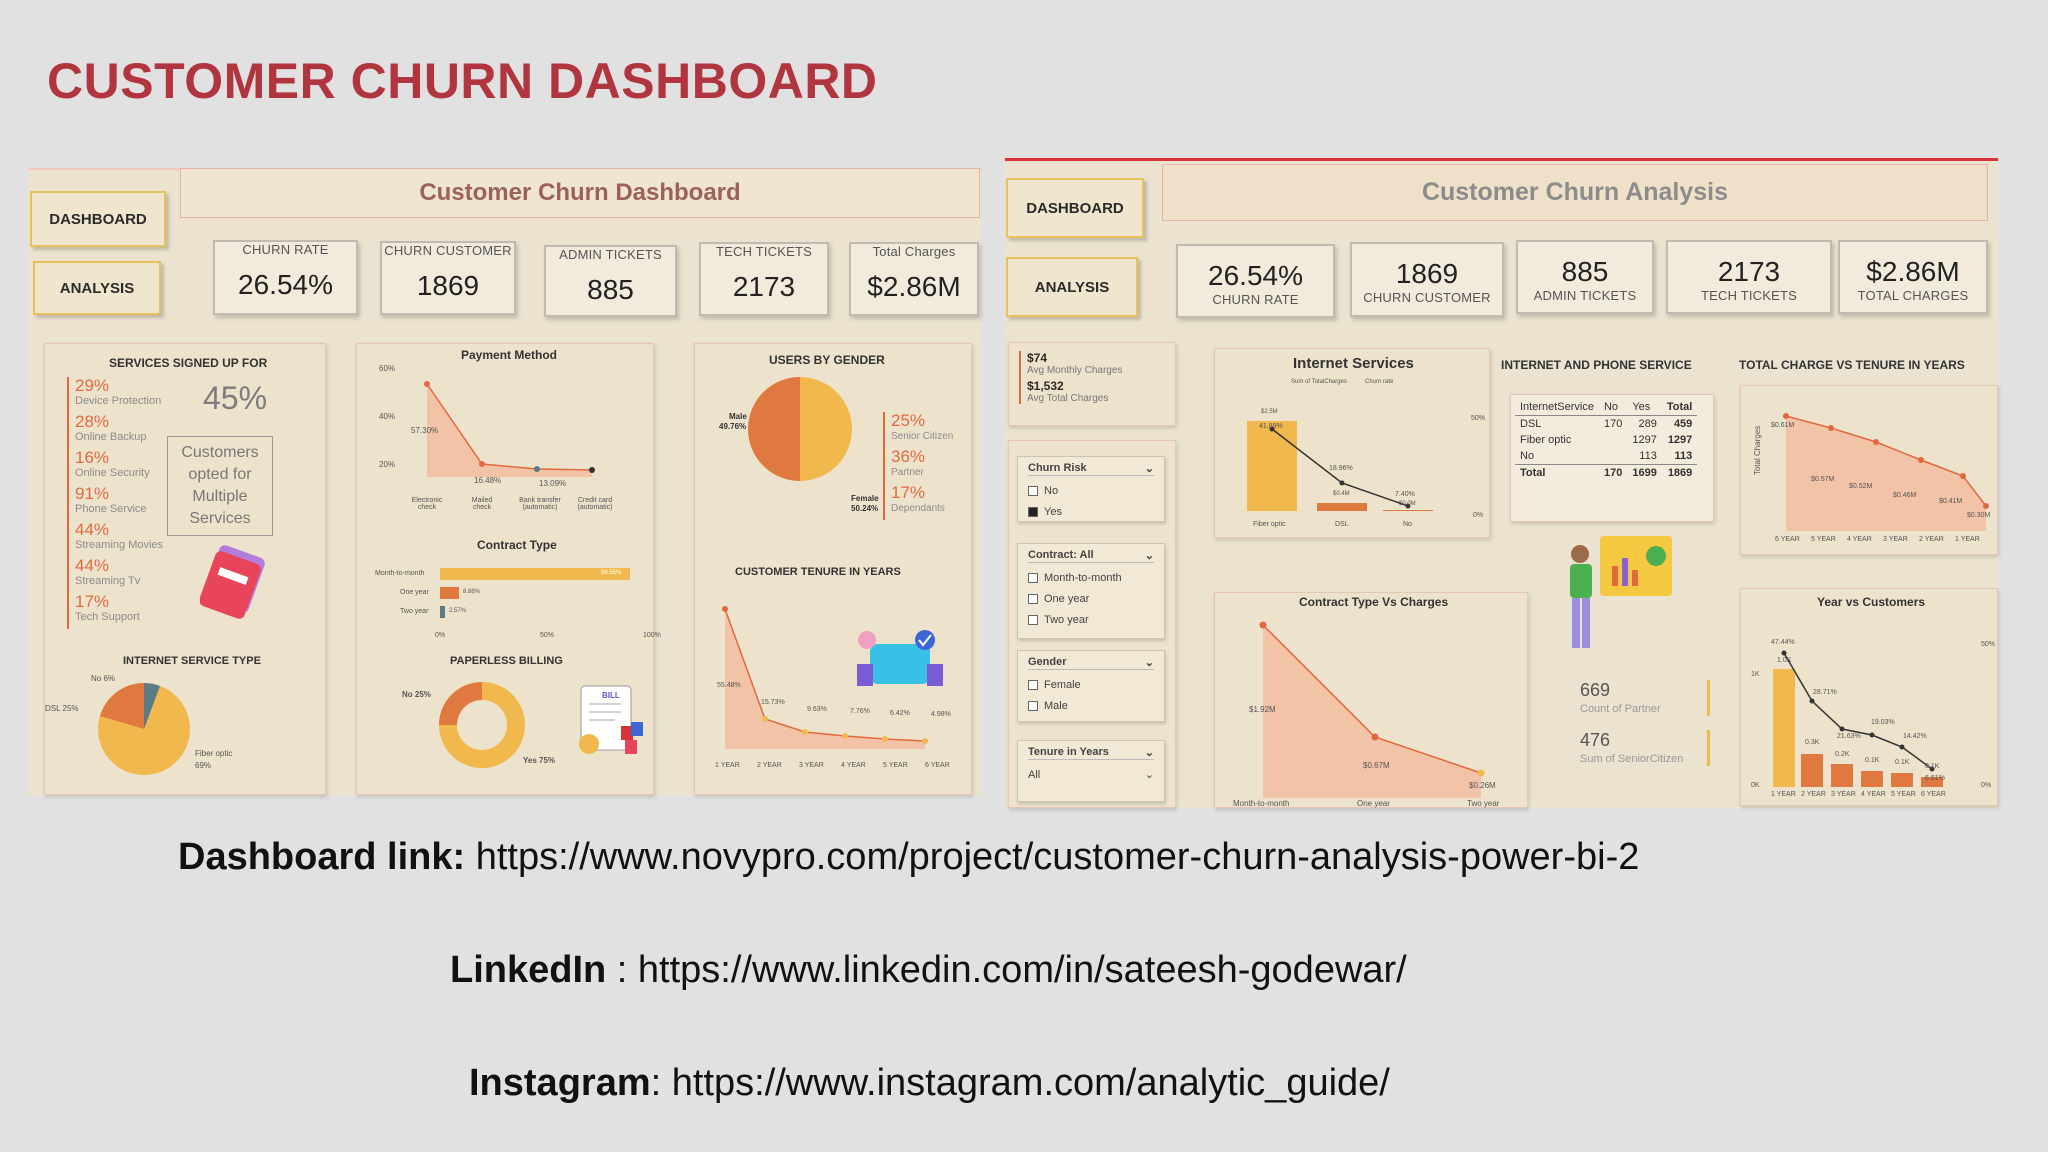 The width and height of the screenshot is (2048, 1152). I want to click on kpi-value: 1869, so click(448, 285).